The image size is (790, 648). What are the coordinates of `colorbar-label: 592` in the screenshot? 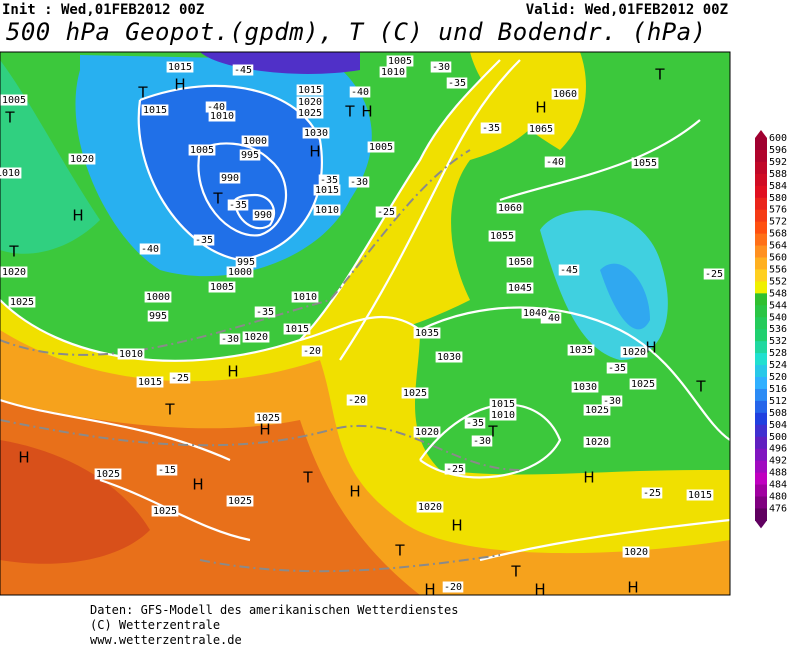 It's located at (778, 162).